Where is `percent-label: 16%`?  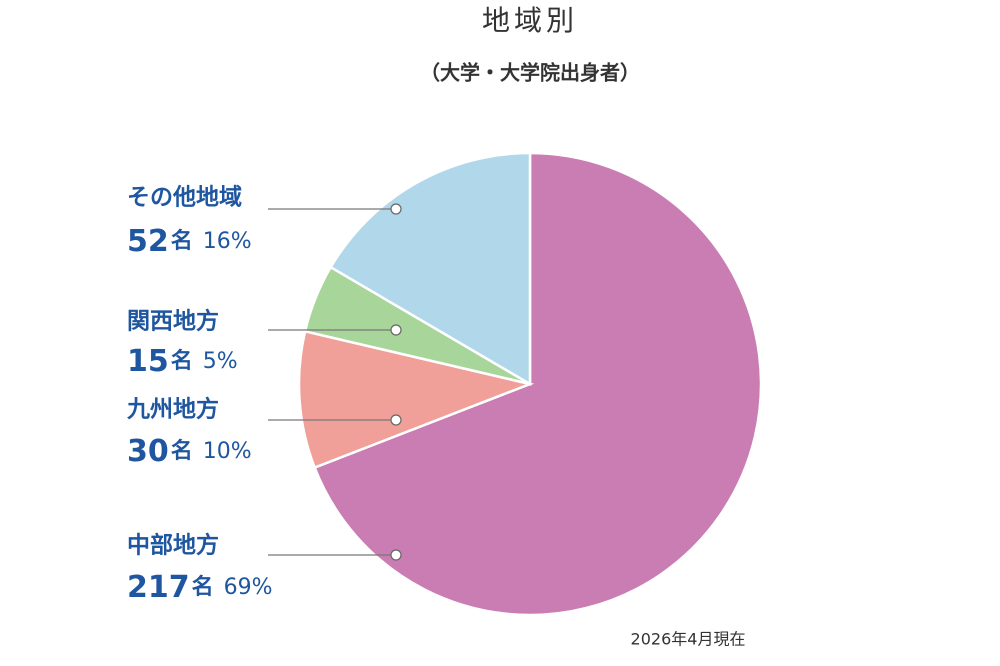
percent-label: 16% is located at coordinates (227, 241).